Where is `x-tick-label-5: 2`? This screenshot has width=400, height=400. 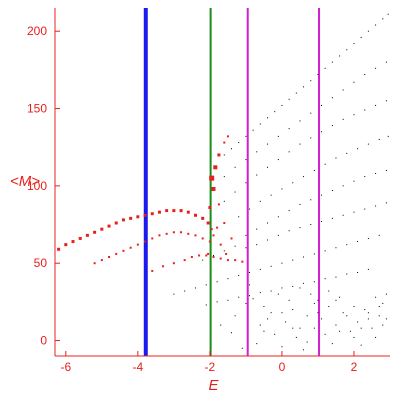 x-tick-label-5: 2 is located at coordinates (354, 367).